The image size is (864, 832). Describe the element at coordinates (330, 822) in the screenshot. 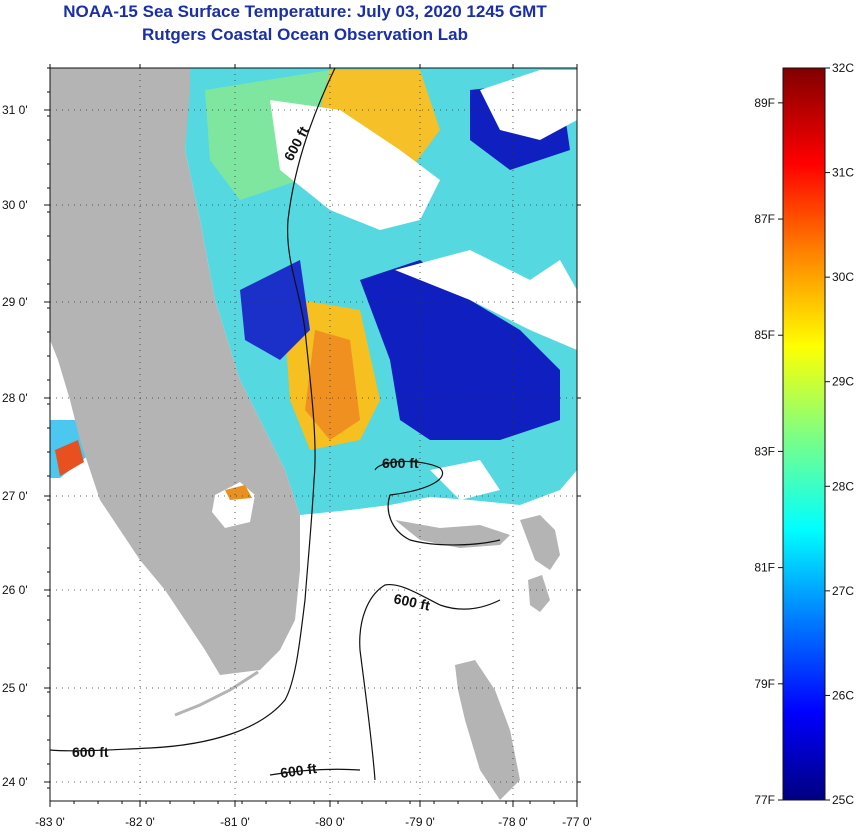

I see `lon-tick-label: -80 0'` at that location.